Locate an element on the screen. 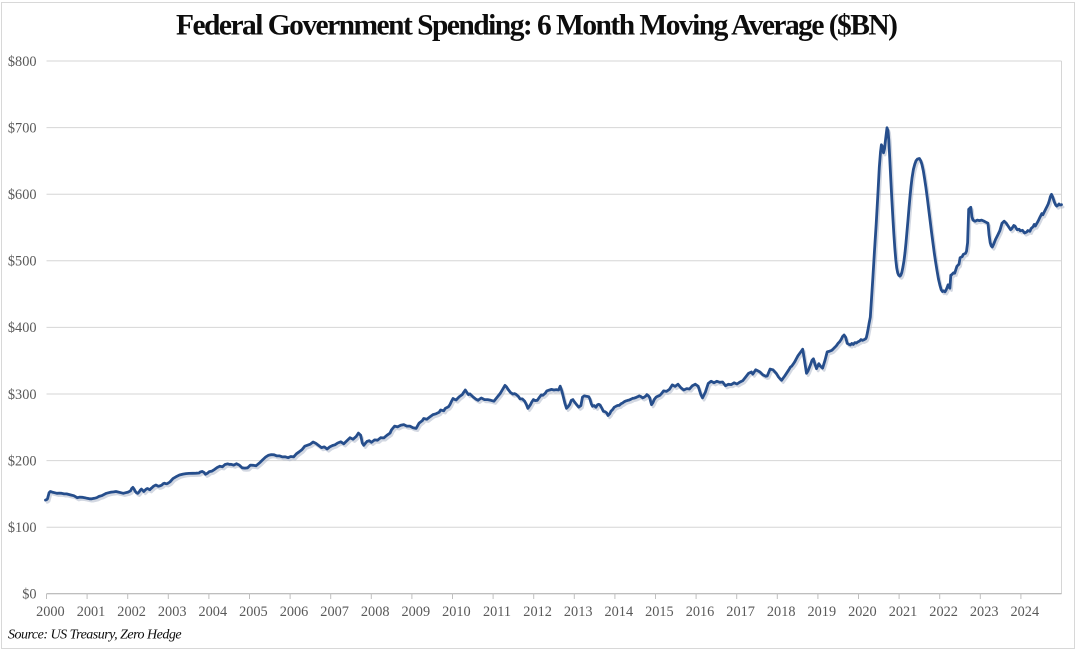 The width and height of the screenshot is (1077, 656). svg-text: 2019 is located at coordinates (822, 612).